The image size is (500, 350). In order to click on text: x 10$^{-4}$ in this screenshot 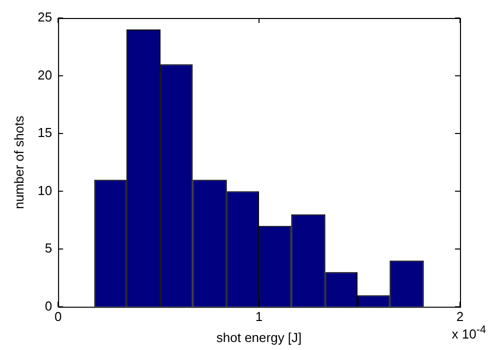, I will do `click(469, 333)`.